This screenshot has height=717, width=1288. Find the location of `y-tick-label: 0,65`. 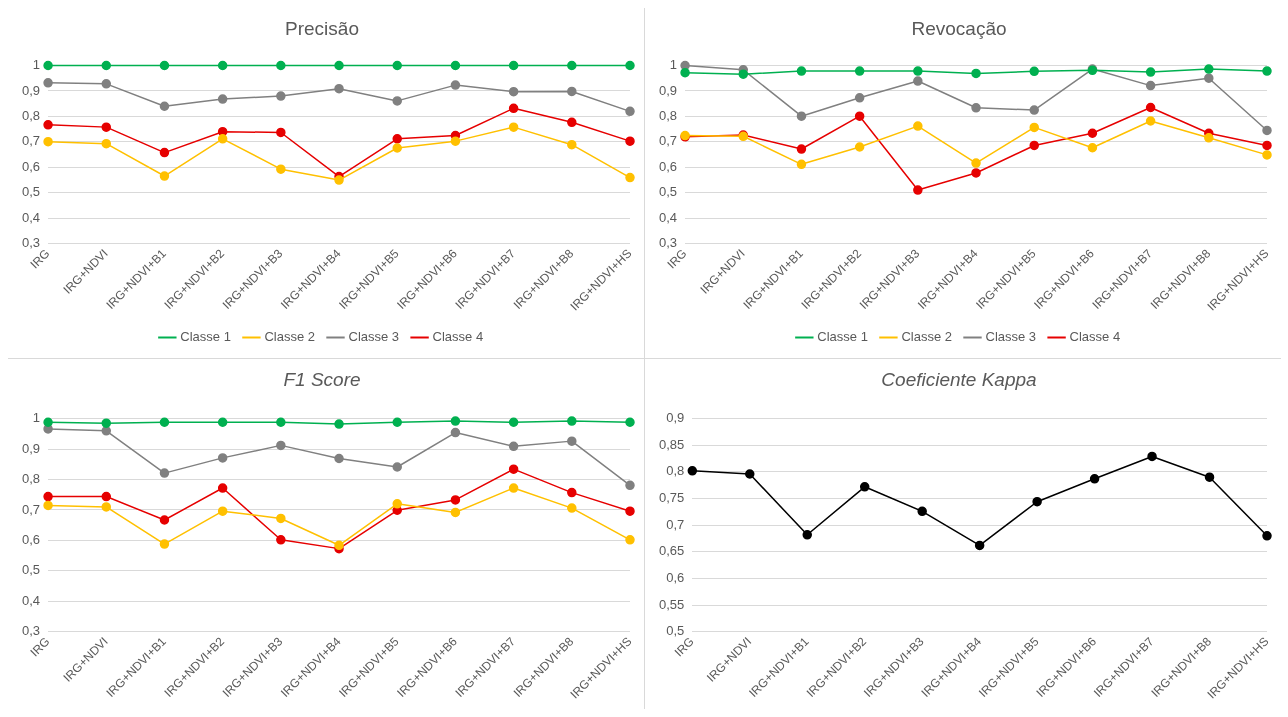

y-tick-label: 0,65 is located at coordinates (671, 551).